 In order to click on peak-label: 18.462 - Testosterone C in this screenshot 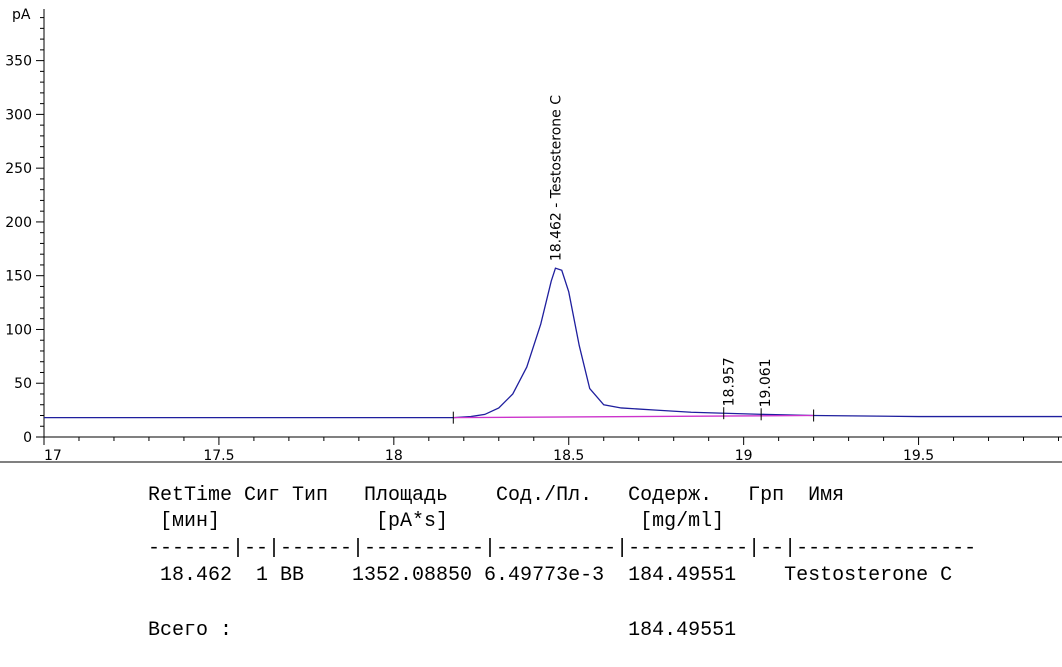, I will do `click(556, 178)`.